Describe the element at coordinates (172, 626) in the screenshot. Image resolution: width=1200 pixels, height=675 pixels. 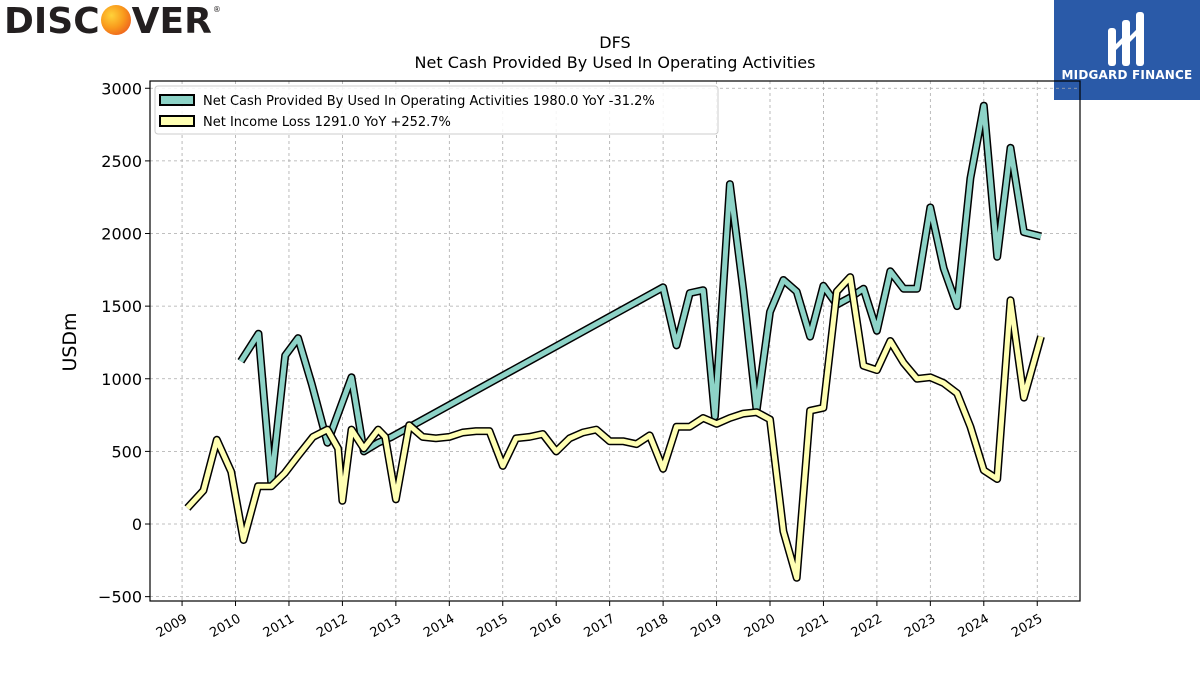
I see `x-tick-label: 2009` at that location.